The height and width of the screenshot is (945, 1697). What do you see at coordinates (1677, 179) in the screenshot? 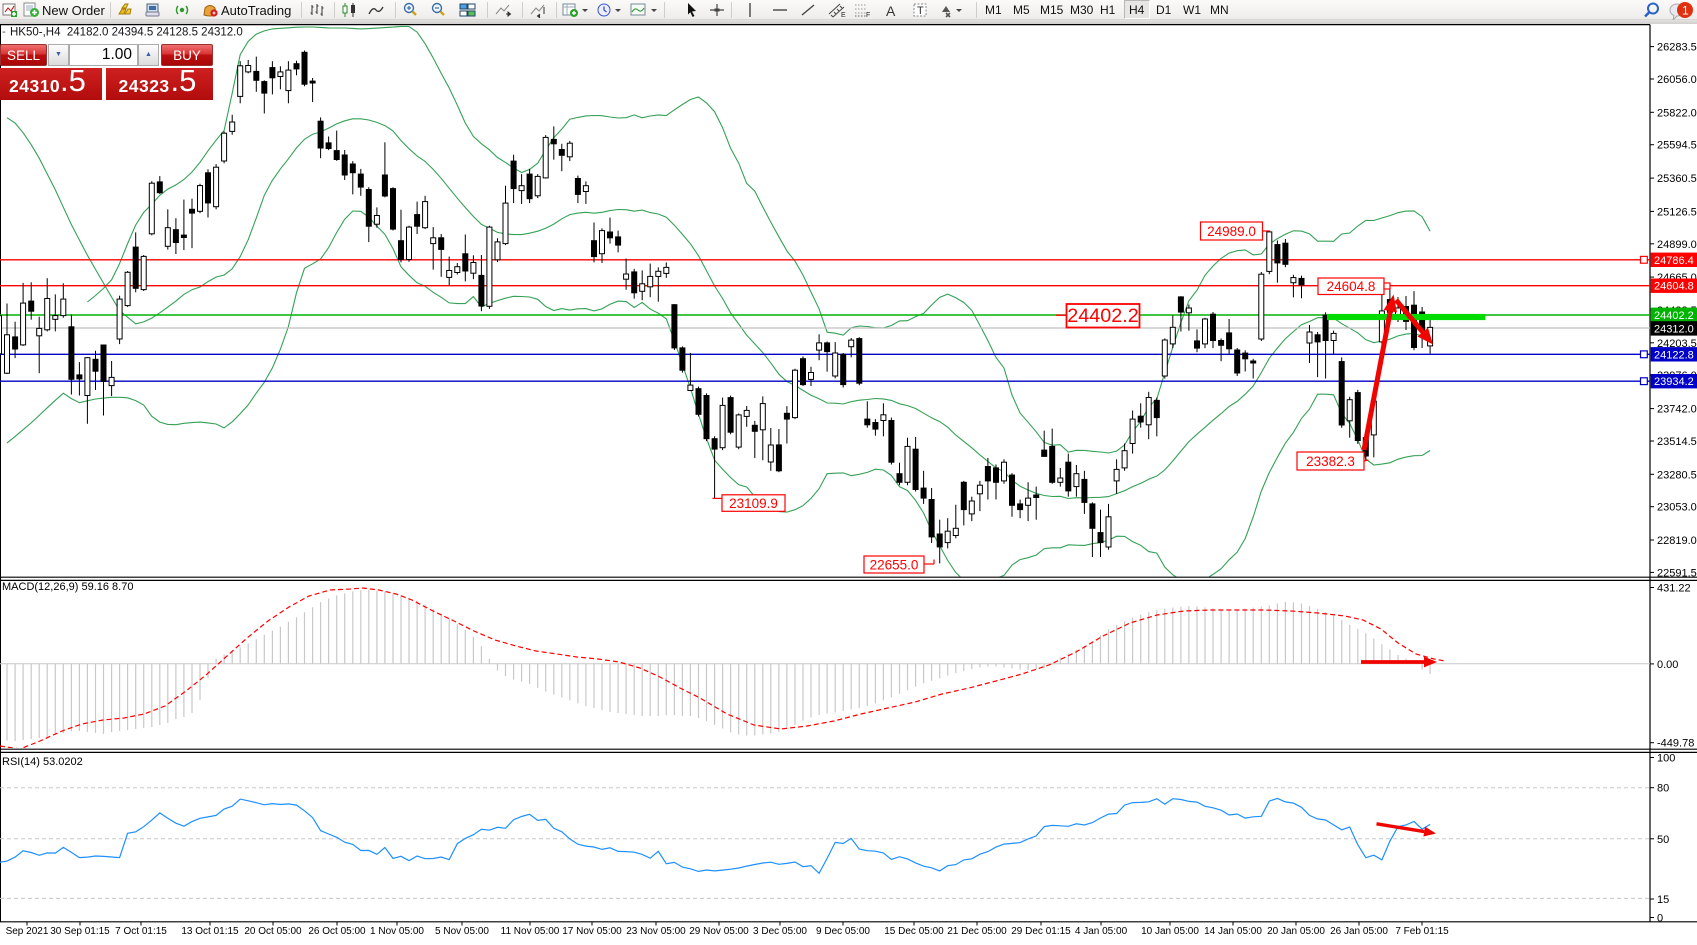
I see `svg-text: 25360.5` at bounding box center [1677, 179].